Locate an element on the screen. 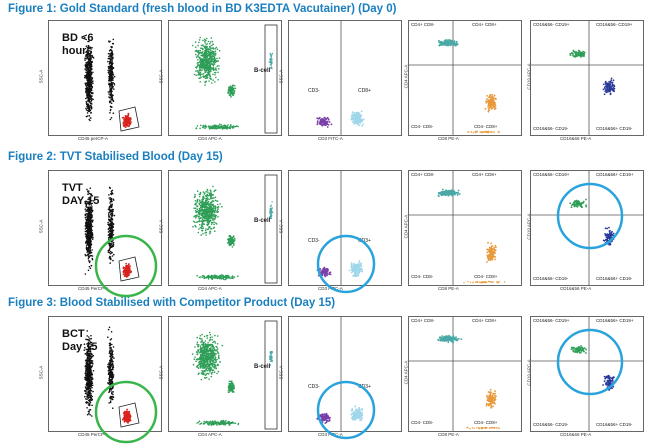  plot-panel-row3-p4 is located at coordinates (465, 374).